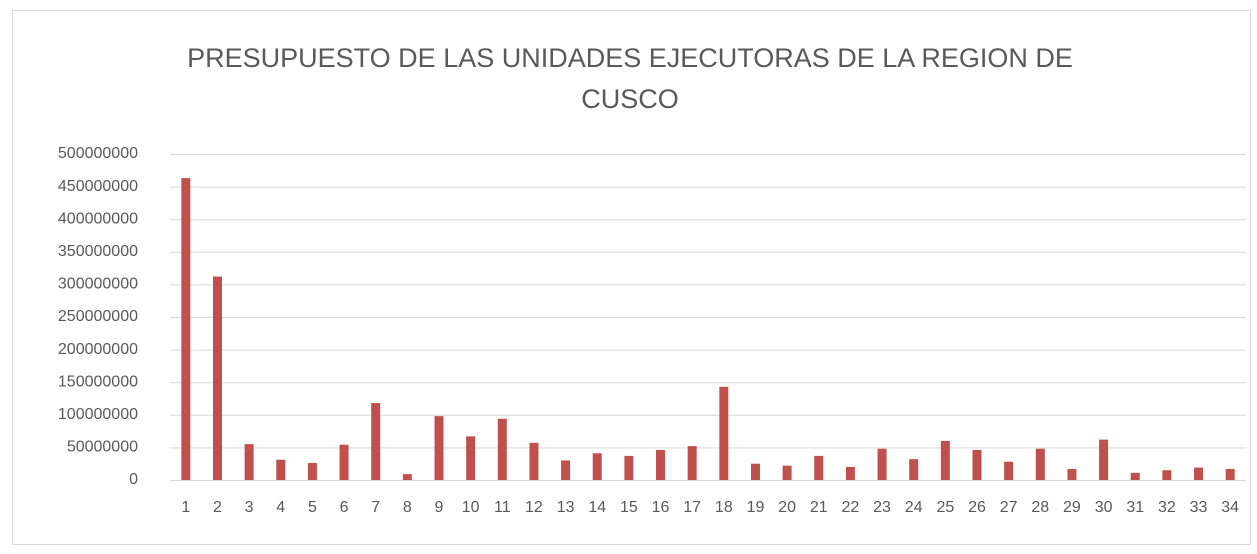 This screenshot has width=1257, height=554. What do you see at coordinates (1199, 507) in the screenshot?
I see `x-tick-label: 33` at bounding box center [1199, 507].